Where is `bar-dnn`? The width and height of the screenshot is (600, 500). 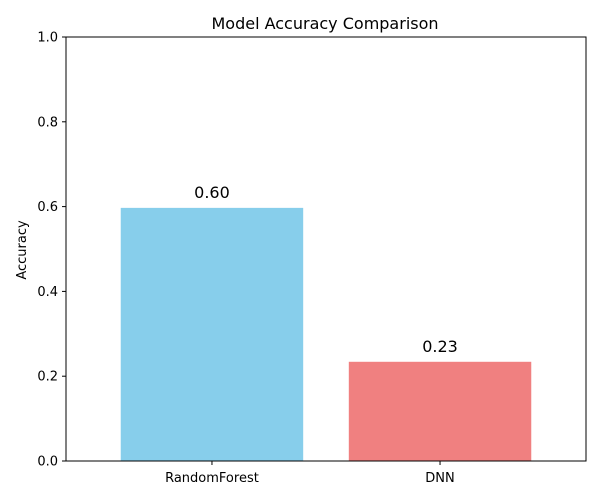
bar-dnn is located at coordinates (440, 411).